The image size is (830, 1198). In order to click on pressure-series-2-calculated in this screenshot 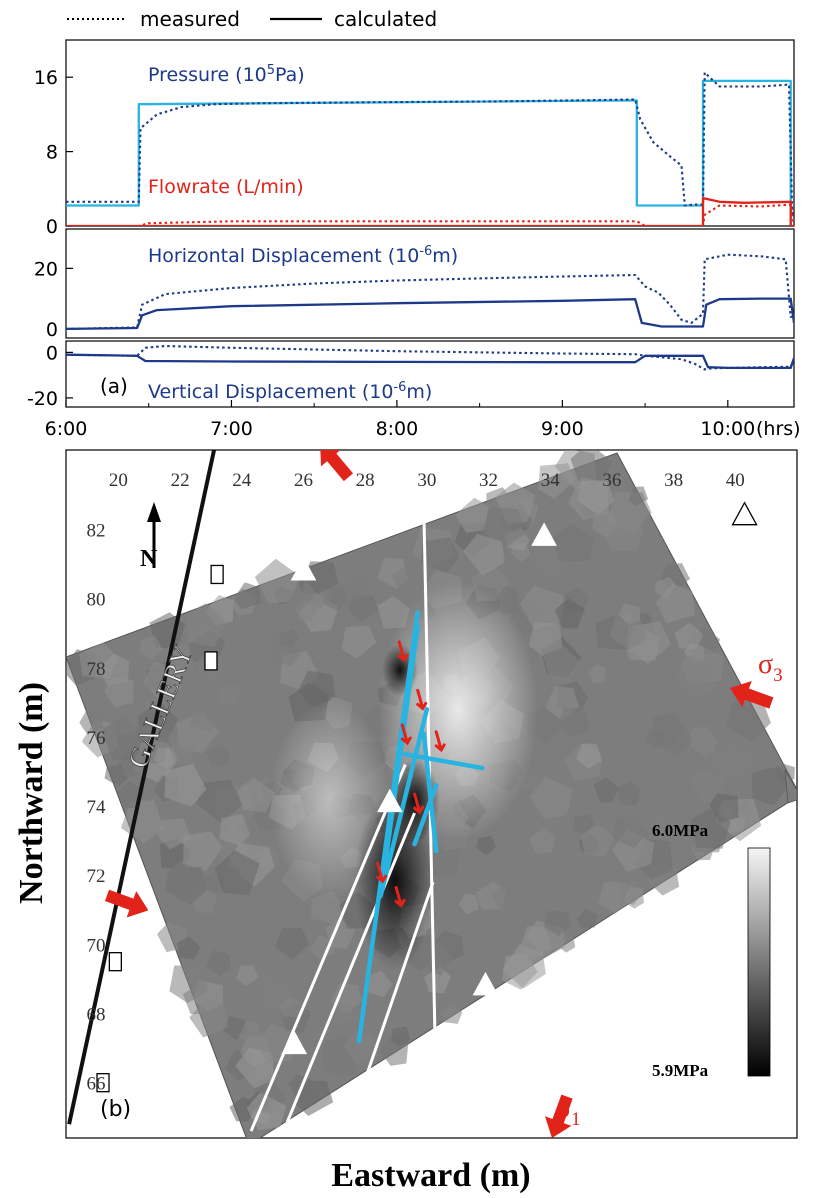, I will do `click(430, 211)`.